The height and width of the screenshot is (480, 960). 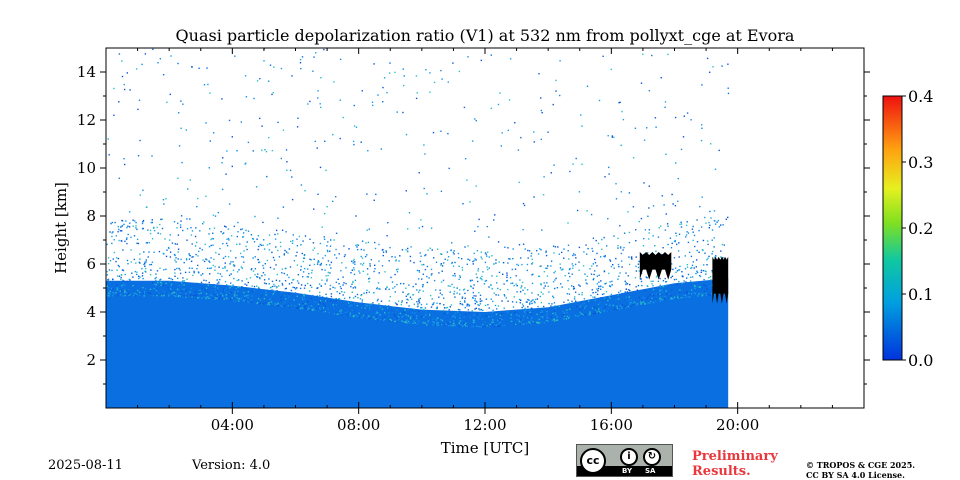 I want to click on cc-logo-icon: cc, so click(x=593, y=461).